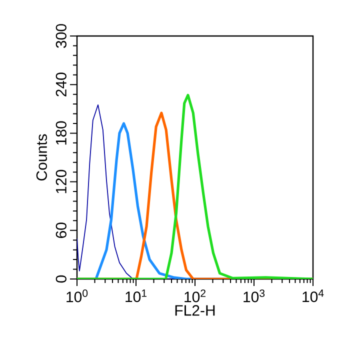 Image resolution: width=348 pixels, height=350 pixels. What do you see at coordinates (136, 296) in the screenshot?
I see `x-tick-label: 10$^{1}$` at bounding box center [136, 296].